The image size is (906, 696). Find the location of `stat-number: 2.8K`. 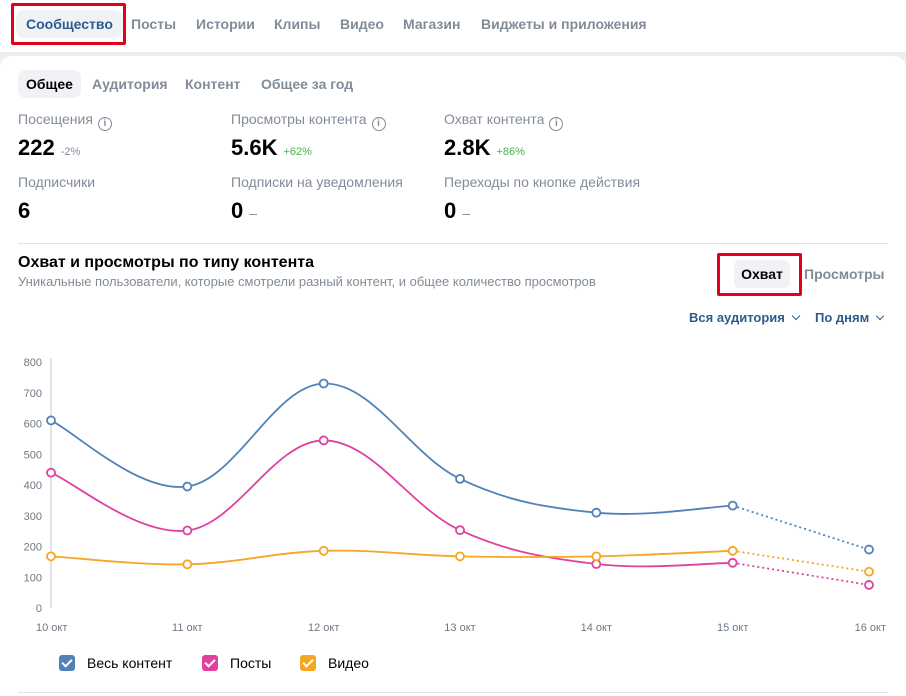

stat-number: 2.8K is located at coordinates (467, 147).